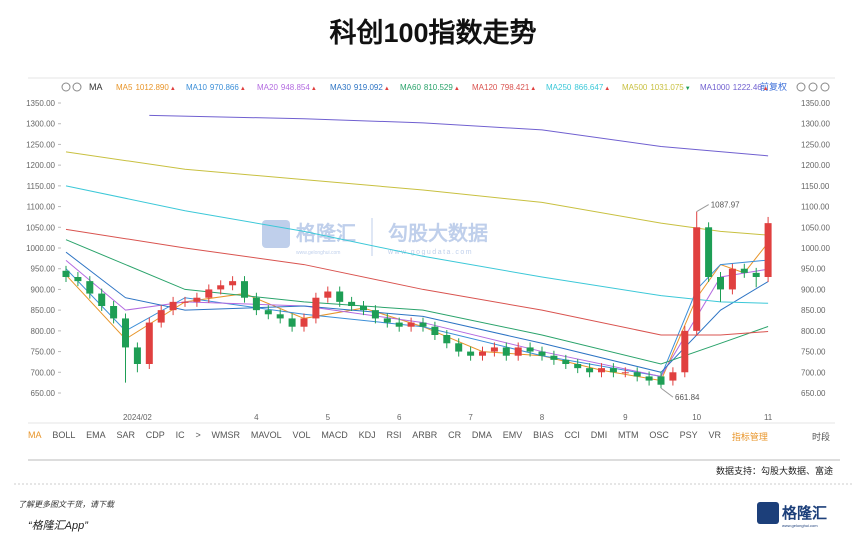  What do you see at coordinates (815, 144) in the screenshot?
I see `y-tick-label-right: 1250.00` at bounding box center [815, 144].